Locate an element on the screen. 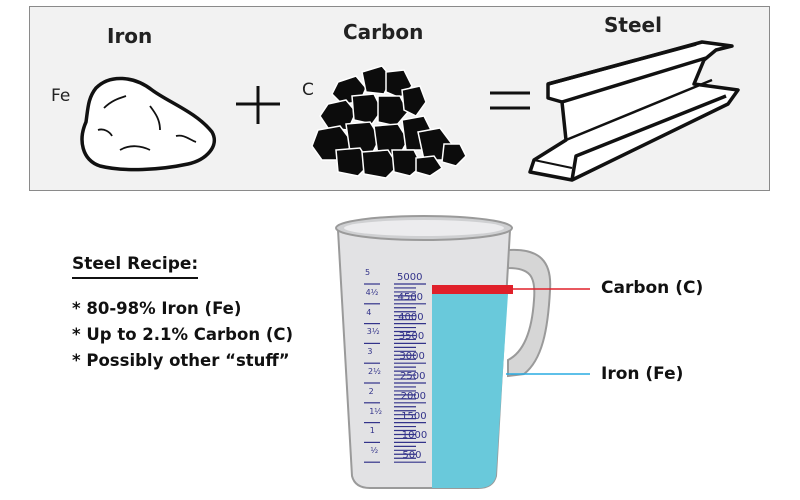  steel-label: Steel is located at coordinates (633, 25).